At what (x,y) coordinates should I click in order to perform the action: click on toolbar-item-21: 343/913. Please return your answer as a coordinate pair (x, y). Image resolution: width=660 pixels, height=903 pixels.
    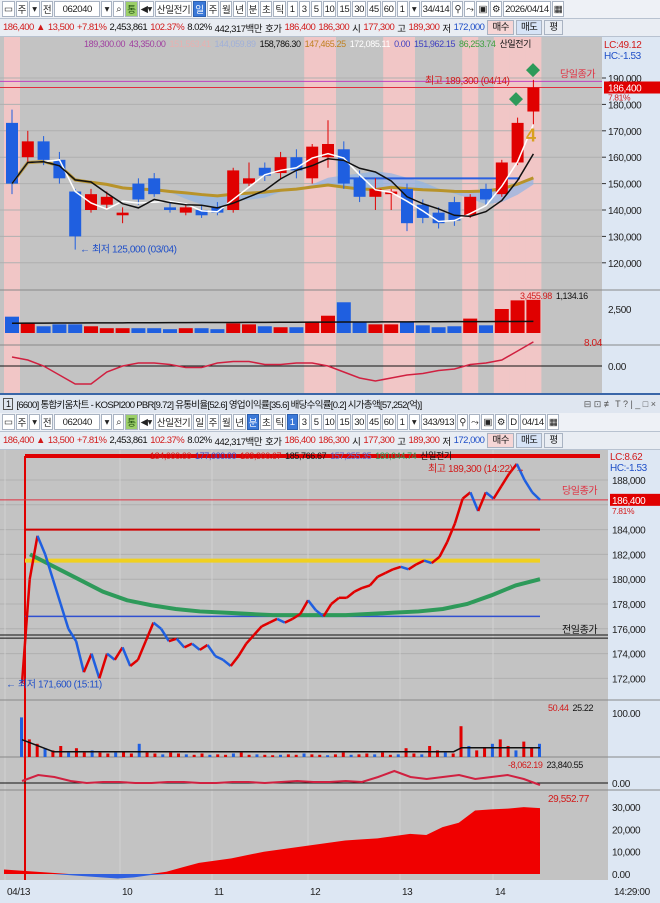
    Looking at the image, I should click on (438, 422).